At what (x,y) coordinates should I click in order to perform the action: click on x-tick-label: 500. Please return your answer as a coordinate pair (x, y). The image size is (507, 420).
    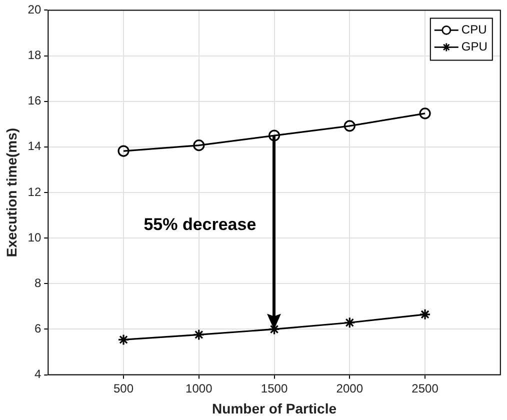
    Looking at the image, I should click on (124, 388).